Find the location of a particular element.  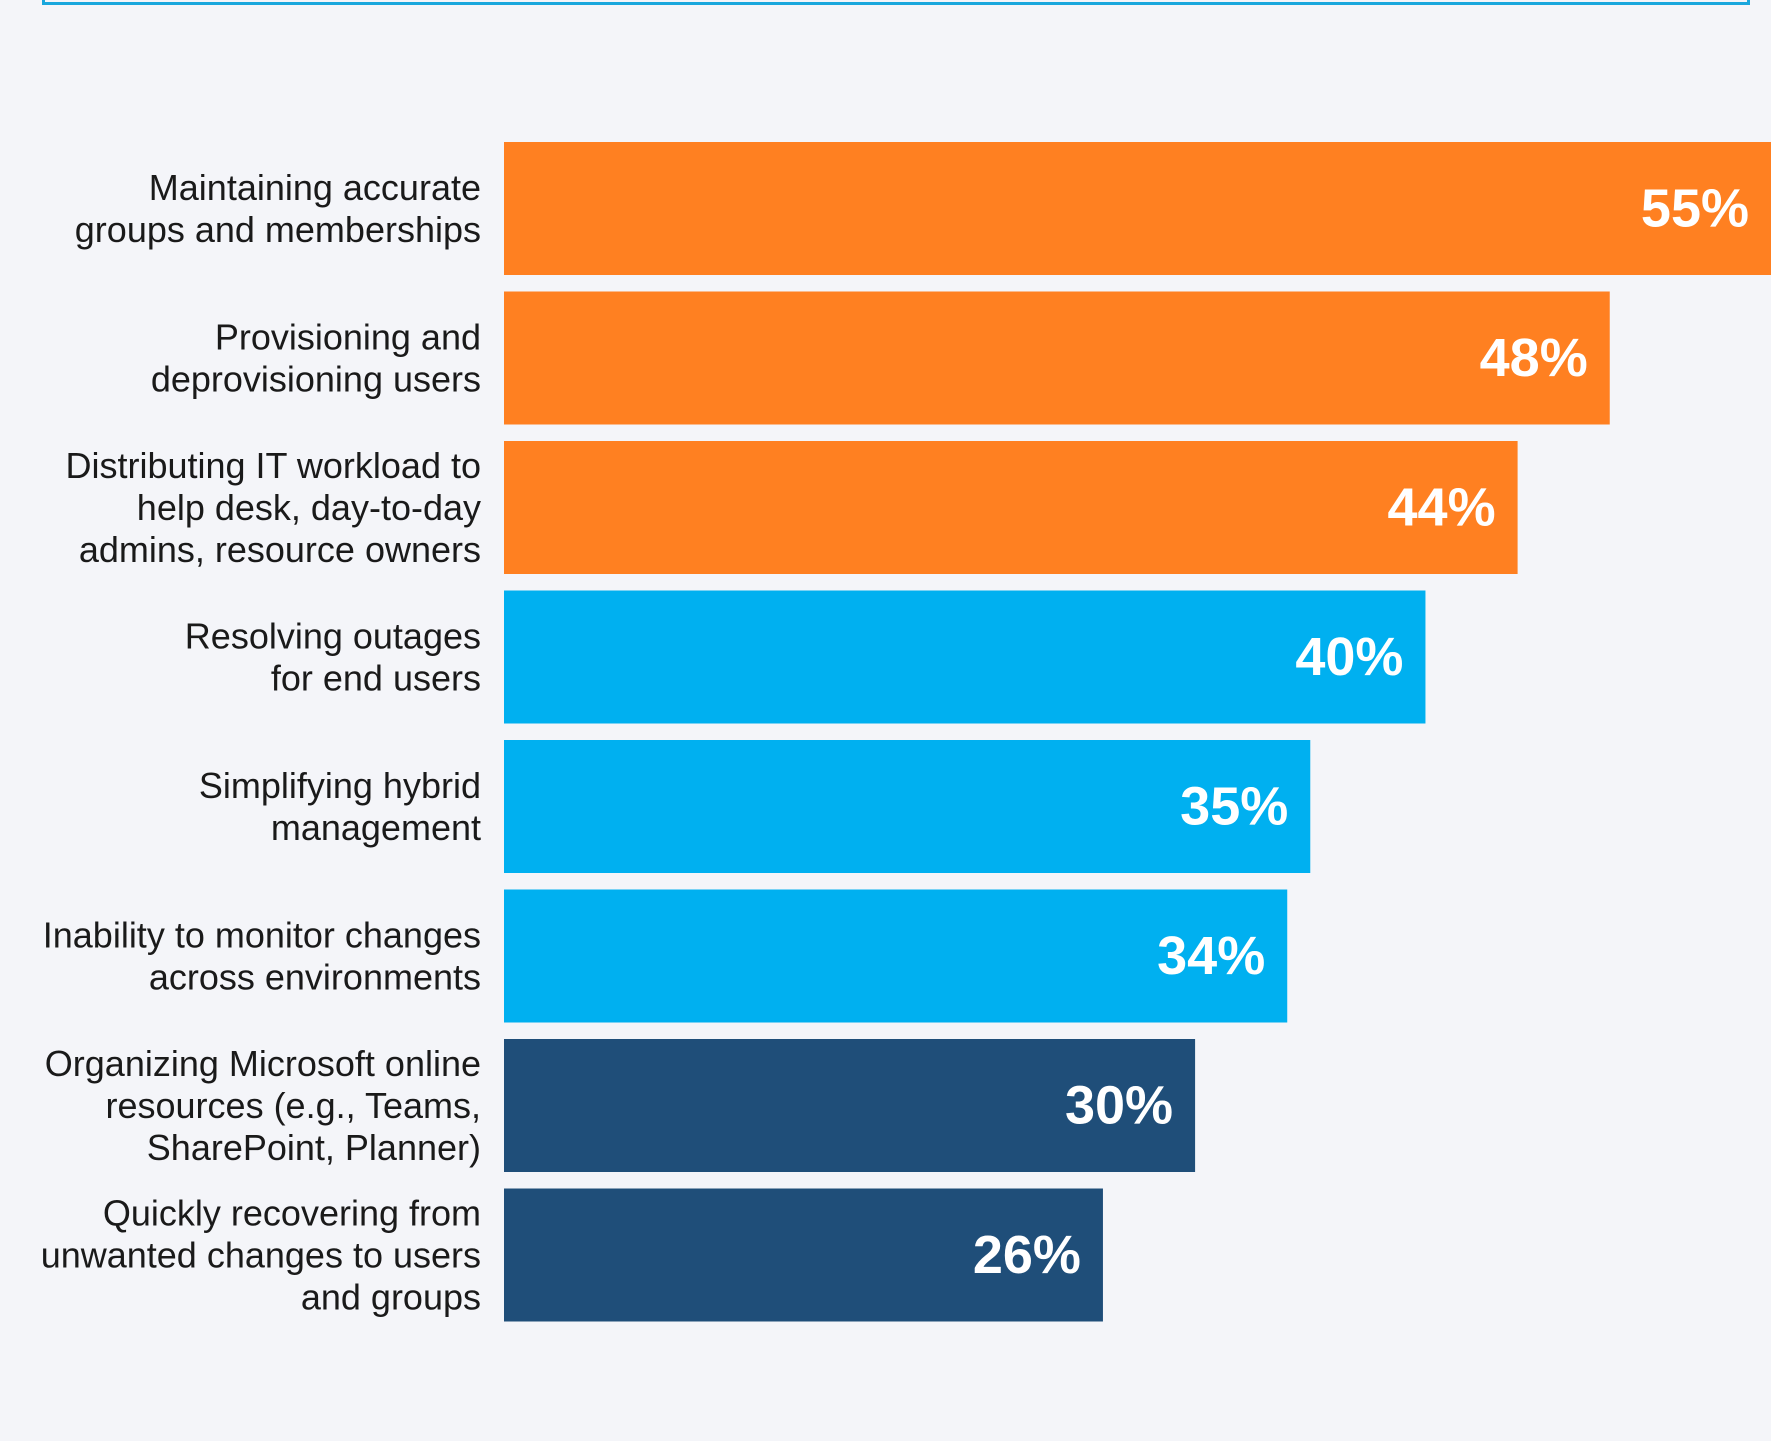

bar-value-label-3: 44% is located at coordinates (1442, 508).